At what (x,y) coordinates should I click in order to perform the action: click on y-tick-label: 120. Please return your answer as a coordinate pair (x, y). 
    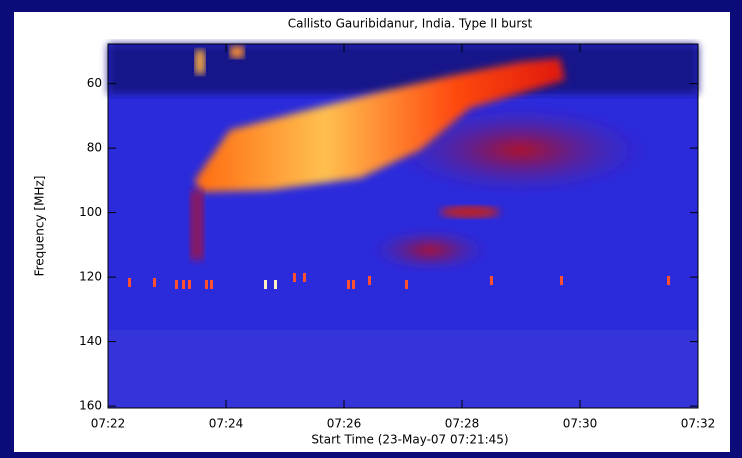
    Looking at the image, I should click on (90, 277).